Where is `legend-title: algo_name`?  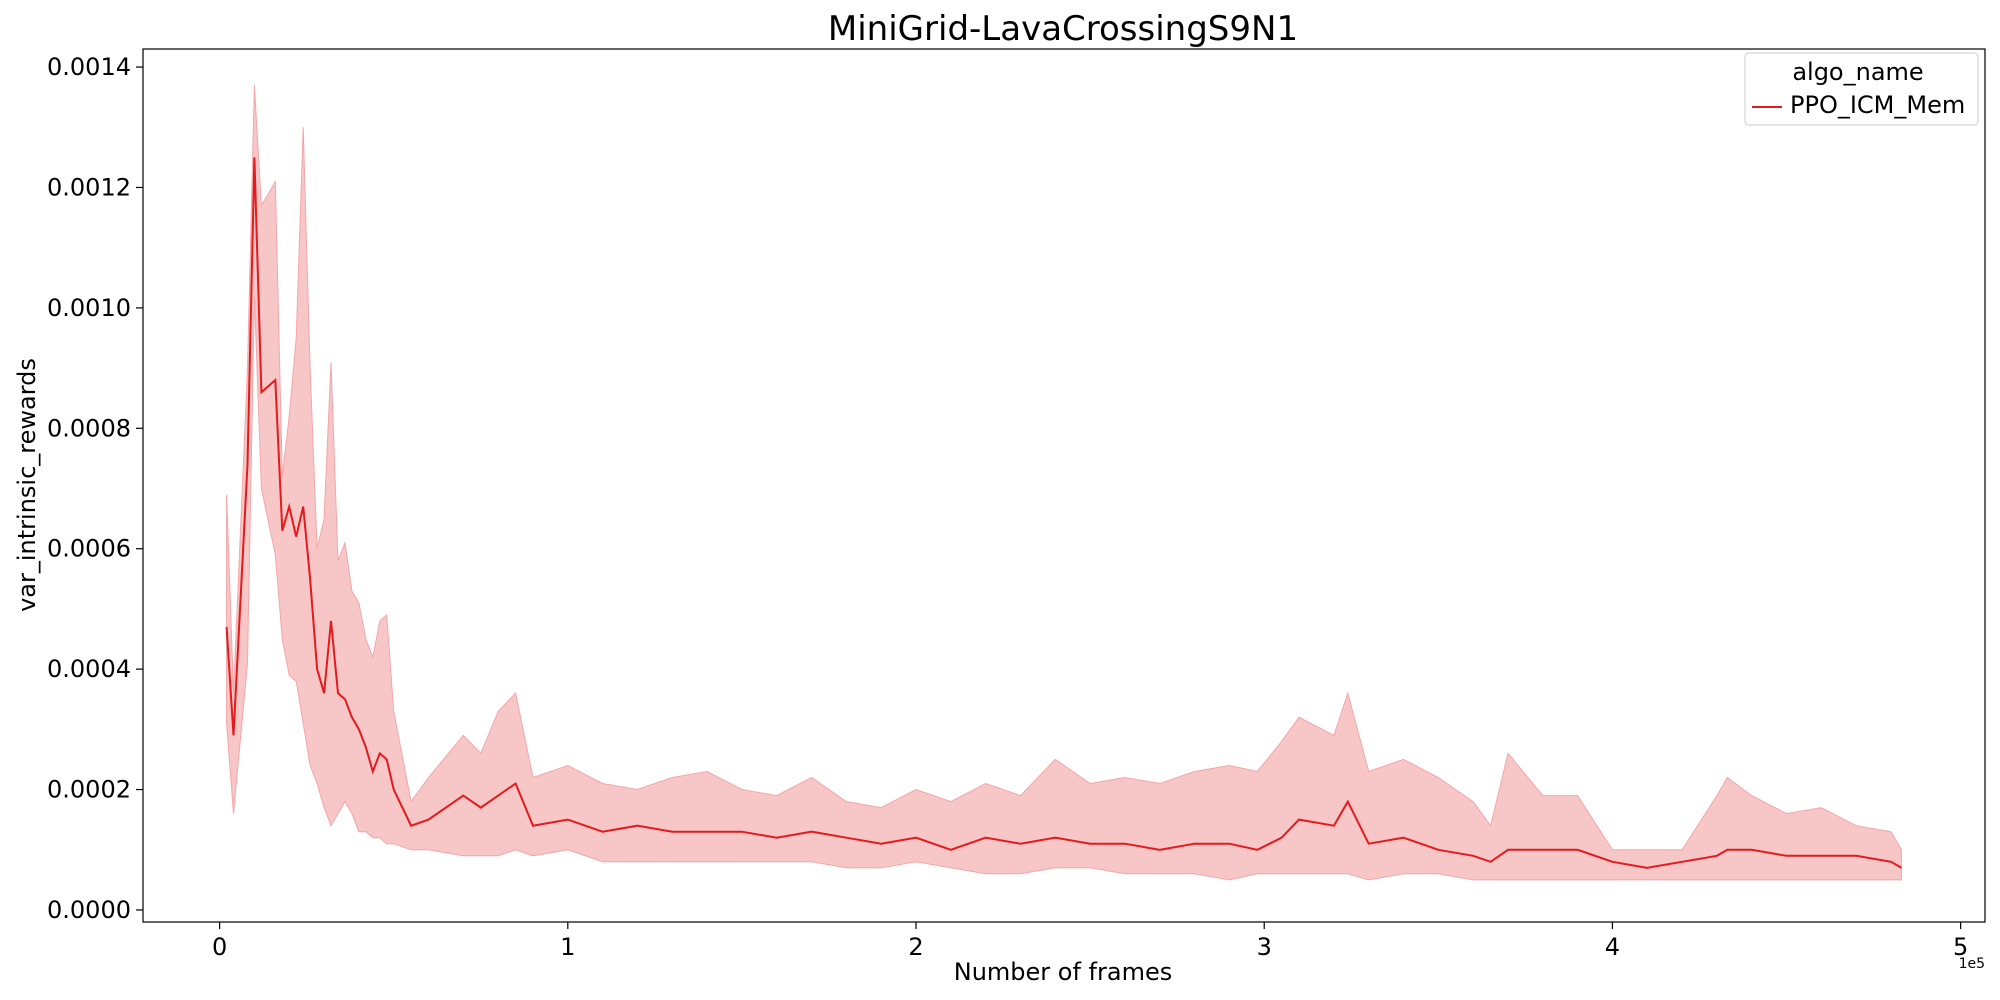
legend-title: algo_name is located at coordinates (1857, 72).